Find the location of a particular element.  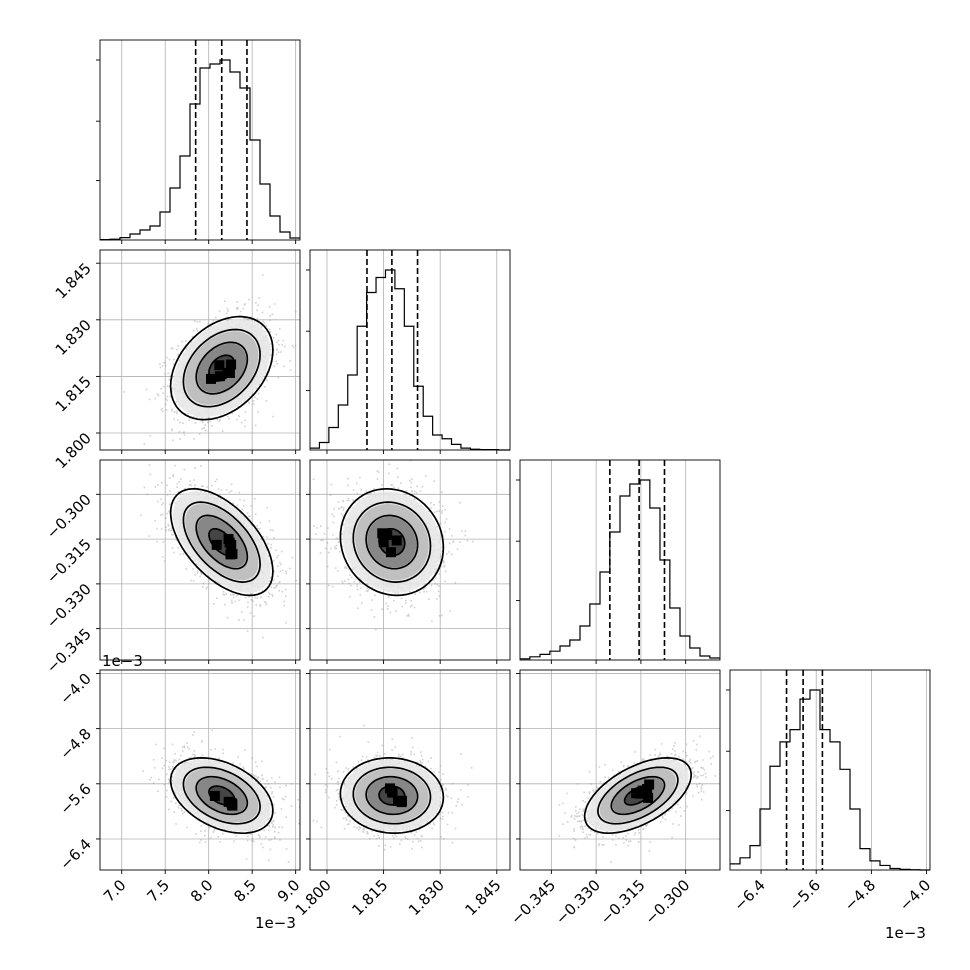

x-tick-label: −5.6 is located at coordinates (805, 895).